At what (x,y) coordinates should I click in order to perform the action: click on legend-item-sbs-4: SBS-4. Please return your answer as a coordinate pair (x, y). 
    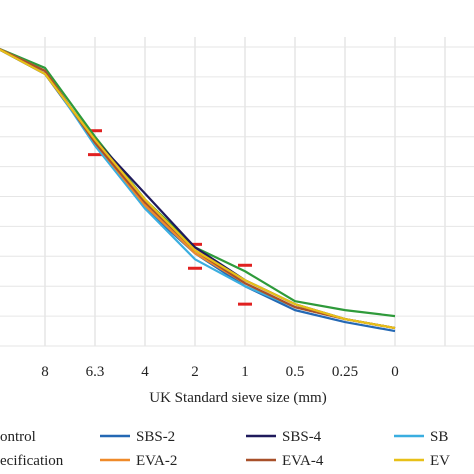
    Looking at the image, I should click on (284, 437).